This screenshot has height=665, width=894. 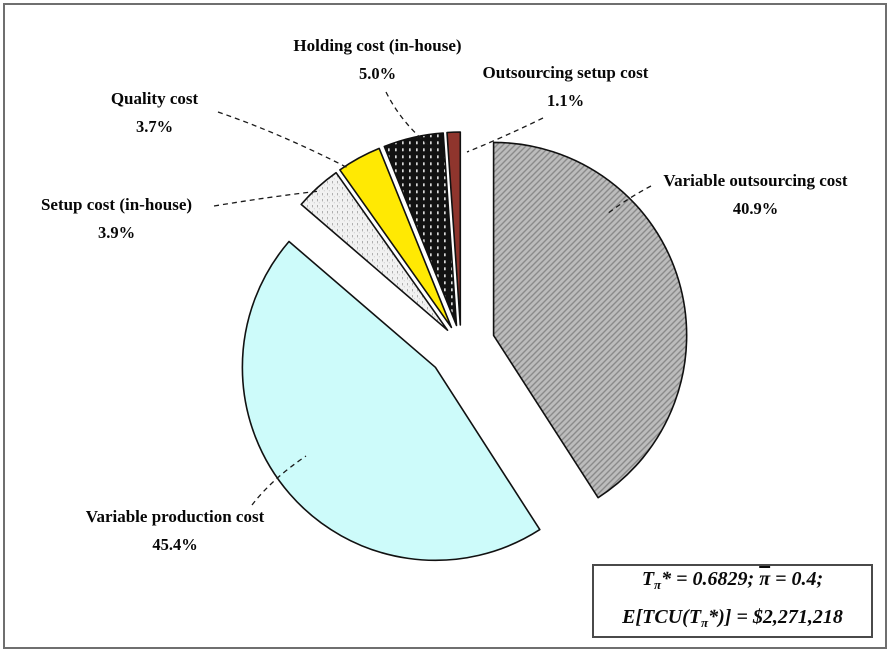 I want to click on leader-variable-production-cost, so click(x=279, y=480).